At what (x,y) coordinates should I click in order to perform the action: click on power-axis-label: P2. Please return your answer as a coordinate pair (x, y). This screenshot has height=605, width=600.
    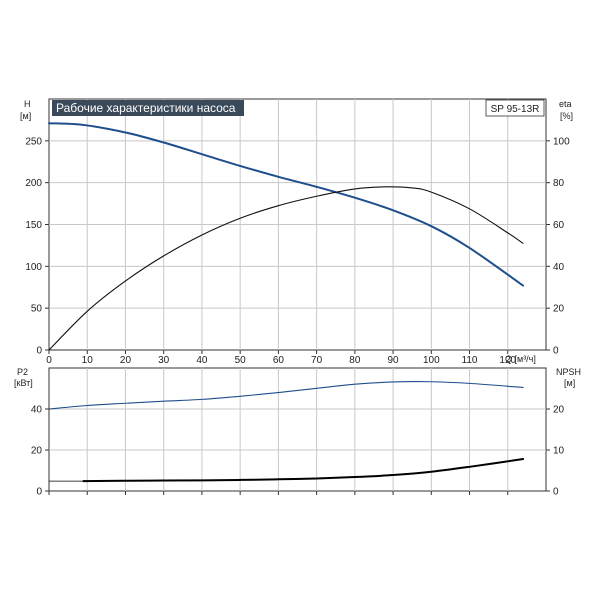
    Looking at the image, I should click on (22, 372).